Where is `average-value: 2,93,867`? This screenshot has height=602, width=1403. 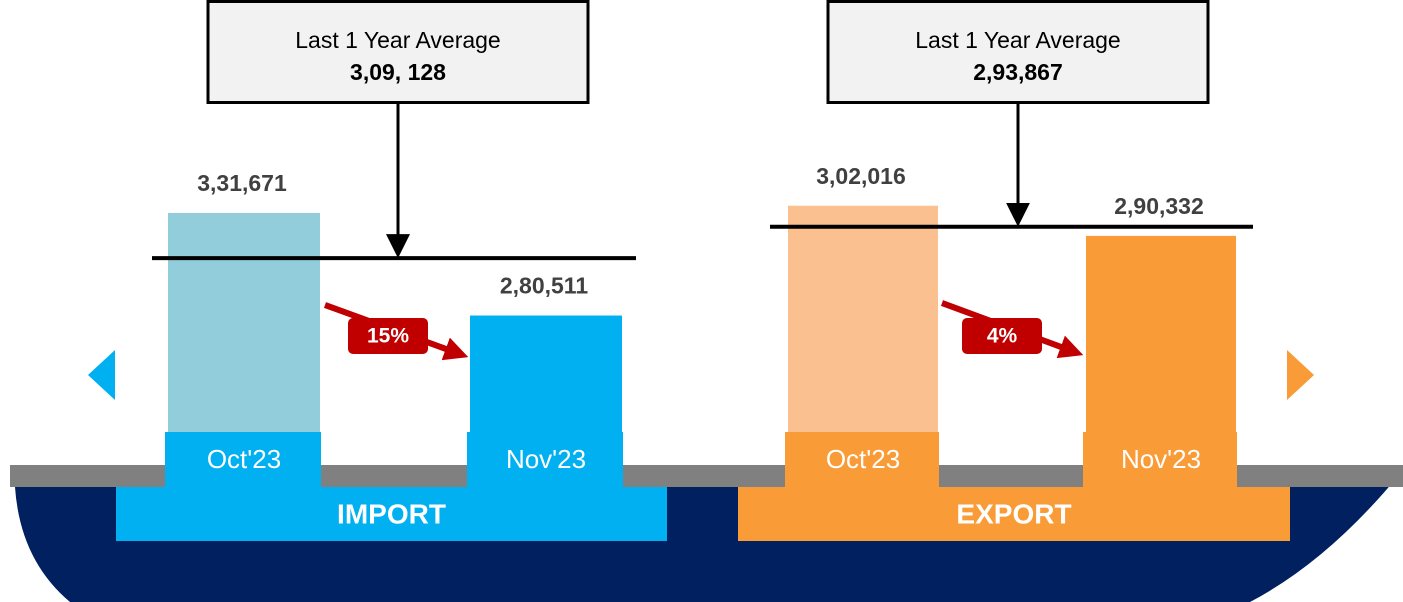
average-value: 2,93,867 is located at coordinates (1018, 72).